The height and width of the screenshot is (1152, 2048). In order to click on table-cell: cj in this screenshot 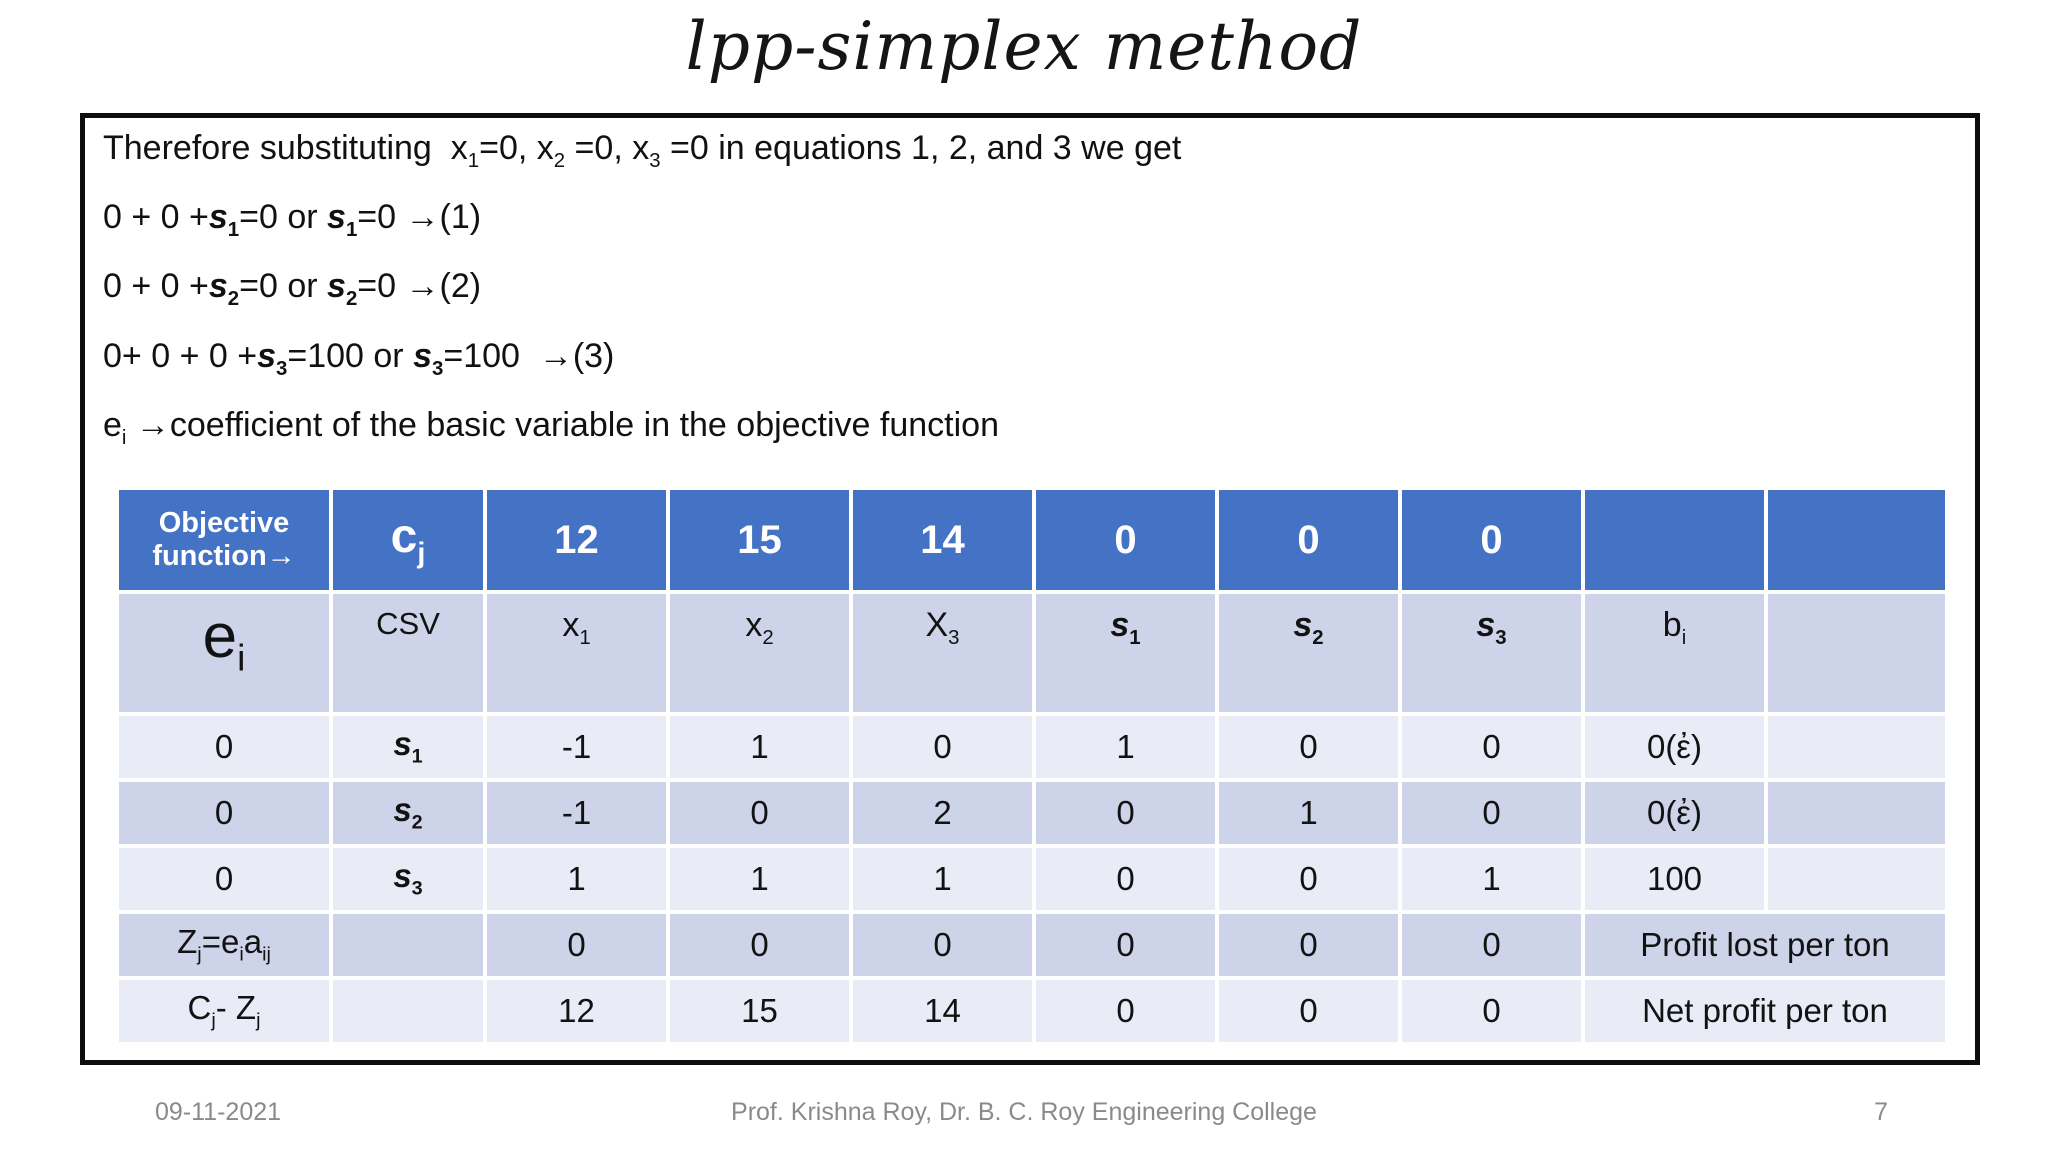, I will do `click(408, 540)`.